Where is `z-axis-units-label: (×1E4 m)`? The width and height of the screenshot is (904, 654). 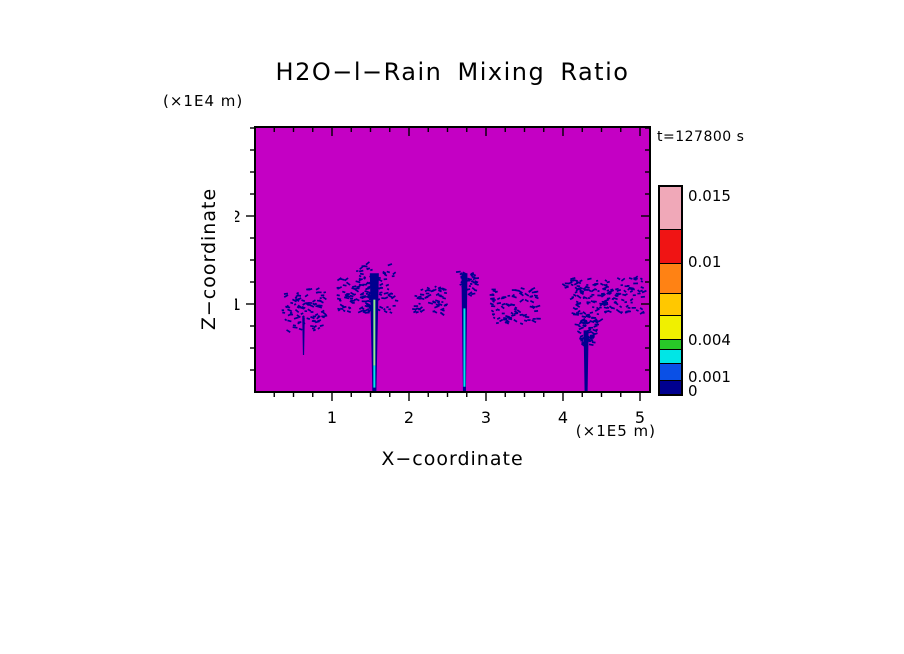 z-axis-units-label: (×1E4 m) is located at coordinates (203, 101).